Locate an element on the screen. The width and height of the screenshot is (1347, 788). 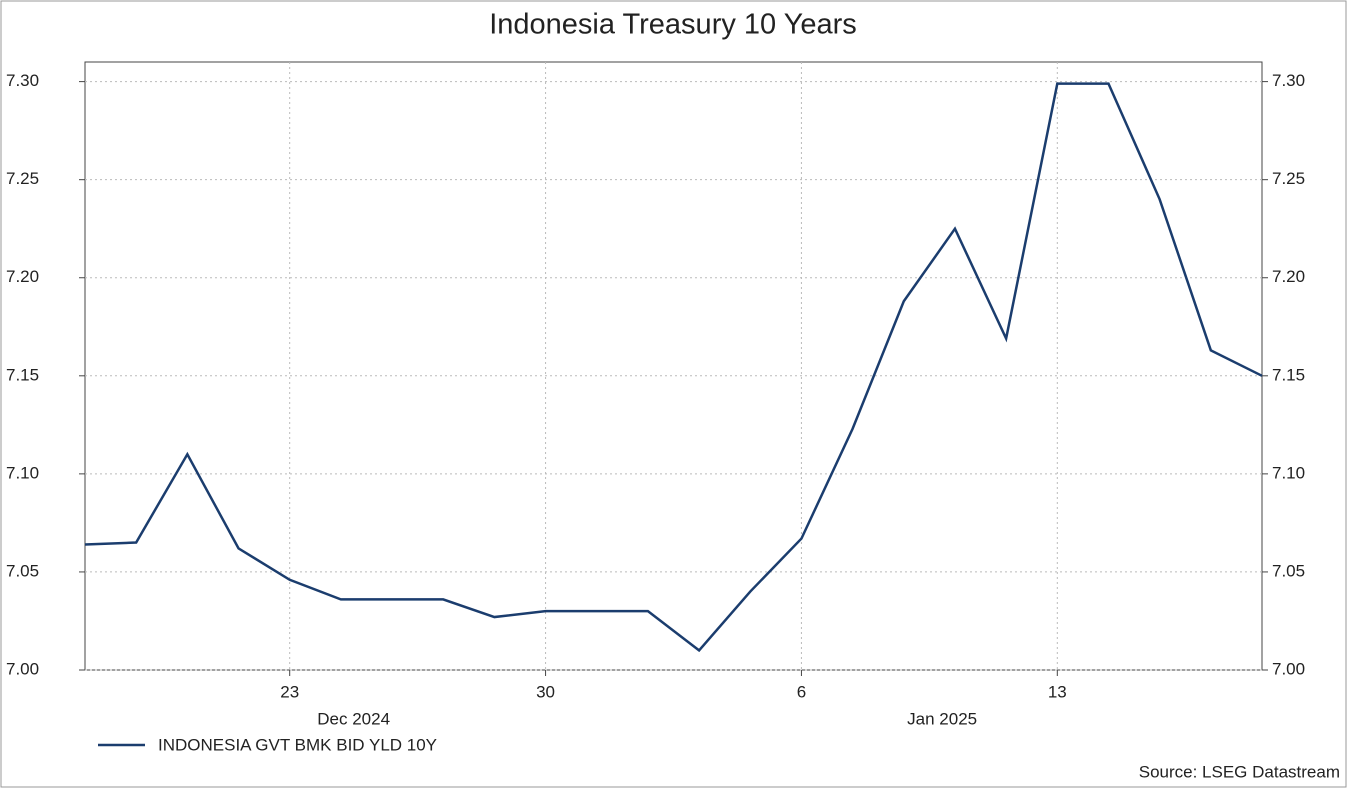
y2-tick-label: 7.15 is located at coordinates (1288, 374).